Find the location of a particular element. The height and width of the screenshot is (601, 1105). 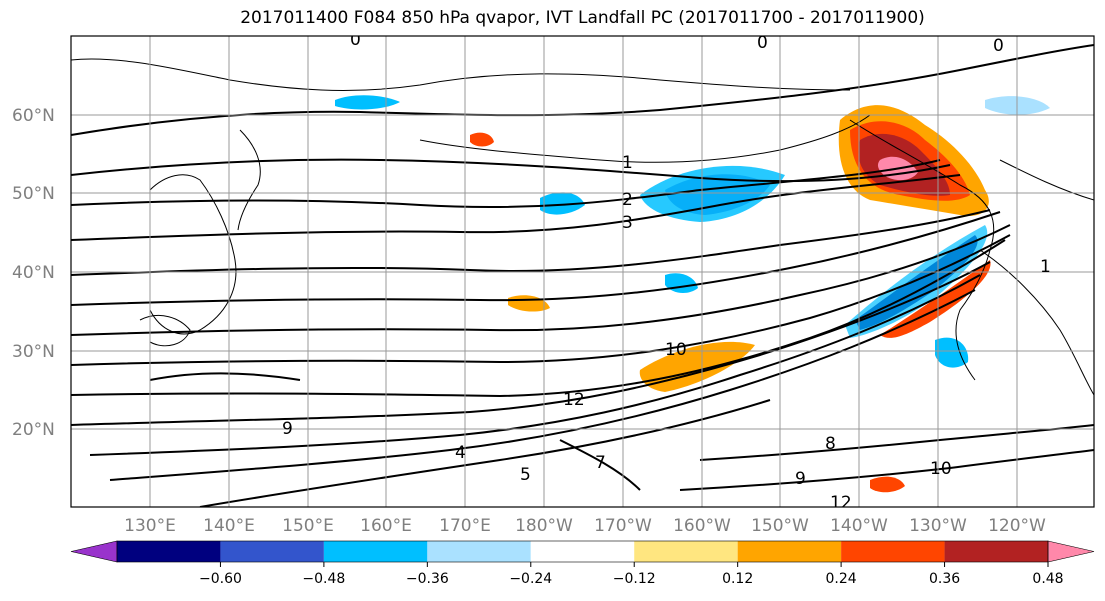

lat-label: 20°N is located at coordinates (33, 430).